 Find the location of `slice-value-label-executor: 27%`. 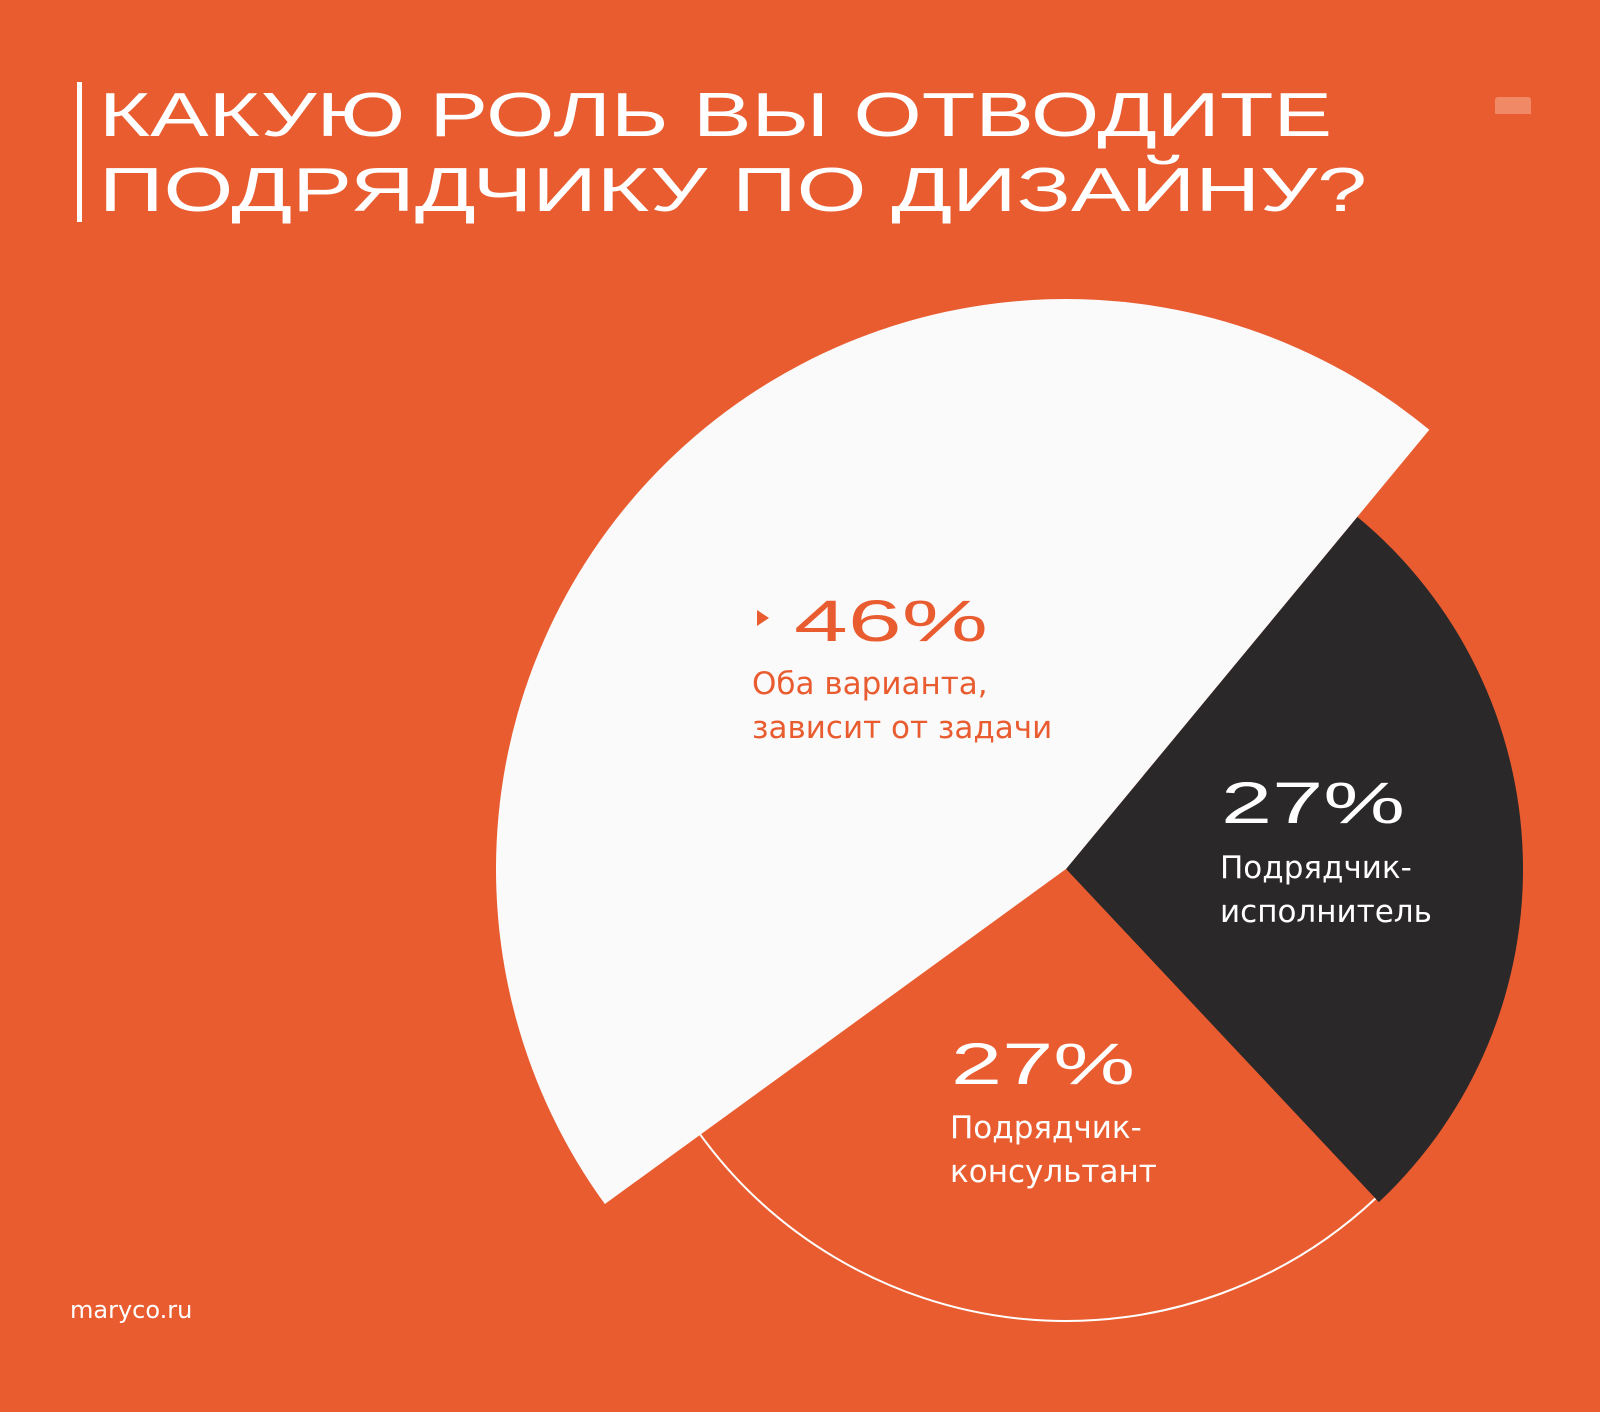

slice-value-label-executor: 27% is located at coordinates (1313, 803).